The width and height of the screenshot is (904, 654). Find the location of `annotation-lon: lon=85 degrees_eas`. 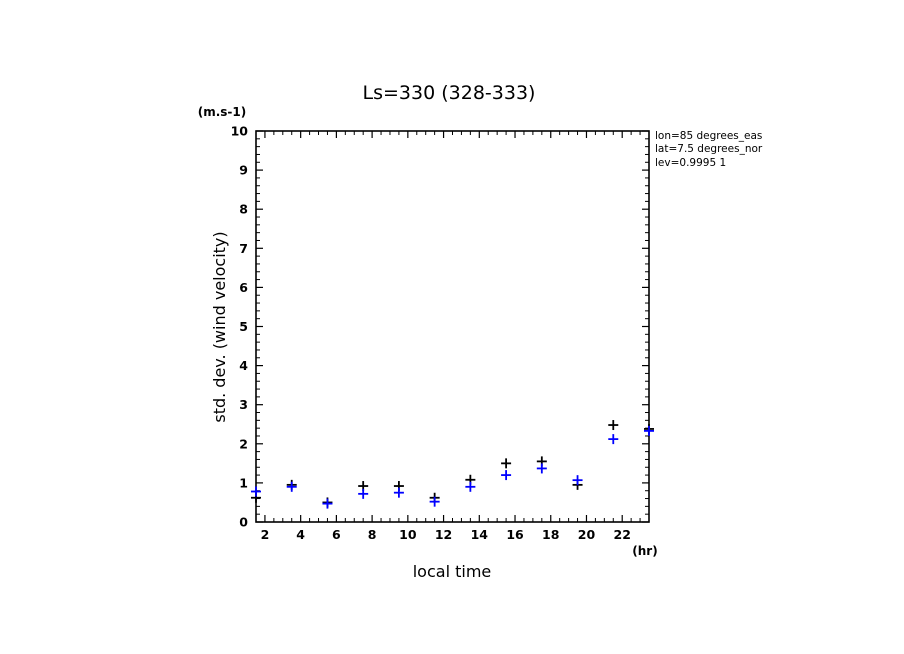

annotation-lon: lon=85 degrees_eas is located at coordinates (708, 136).